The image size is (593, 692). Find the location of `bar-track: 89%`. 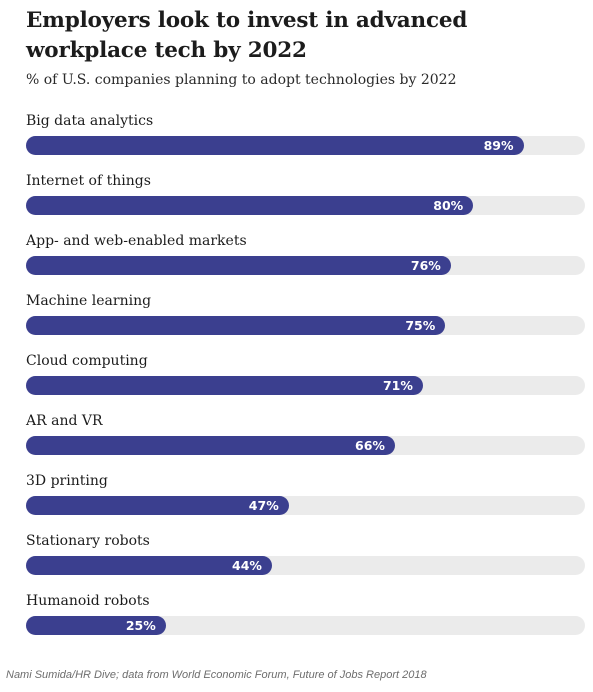

bar-track: 89% is located at coordinates (305, 145).